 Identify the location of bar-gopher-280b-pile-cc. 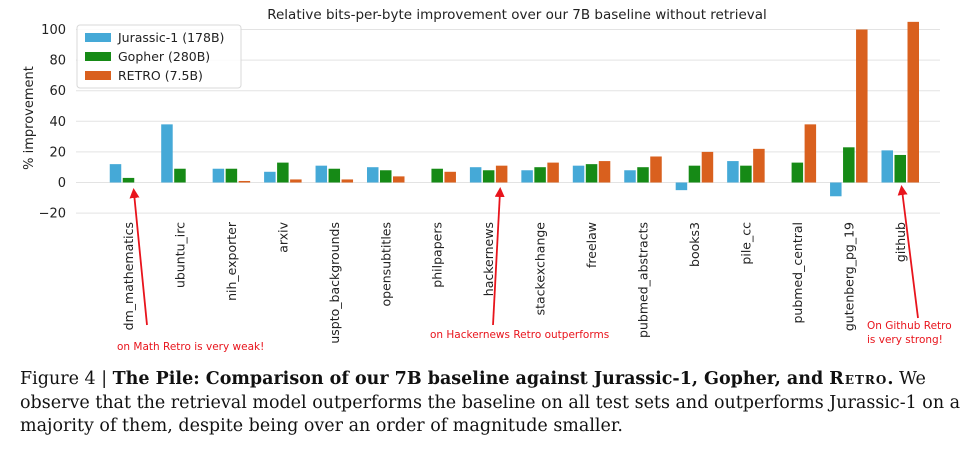
(746, 174).